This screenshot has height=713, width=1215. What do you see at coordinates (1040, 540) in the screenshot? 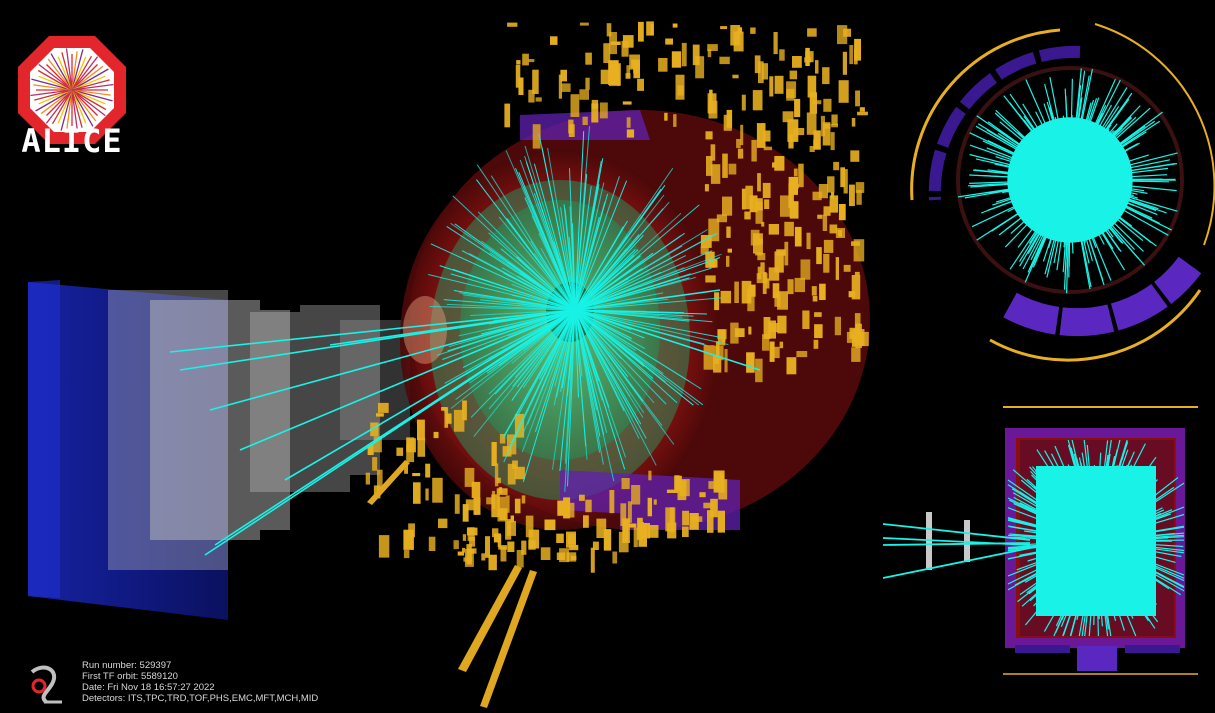
I see `longitudinal-view` at bounding box center [1040, 540].